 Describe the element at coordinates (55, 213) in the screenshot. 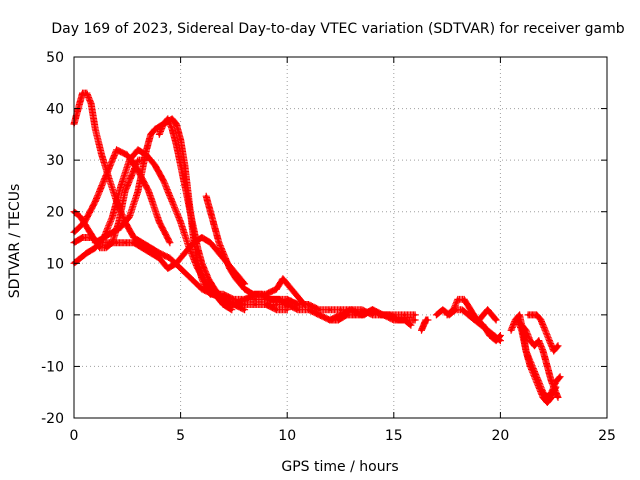

I see `y-tick-label: 20` at that location.